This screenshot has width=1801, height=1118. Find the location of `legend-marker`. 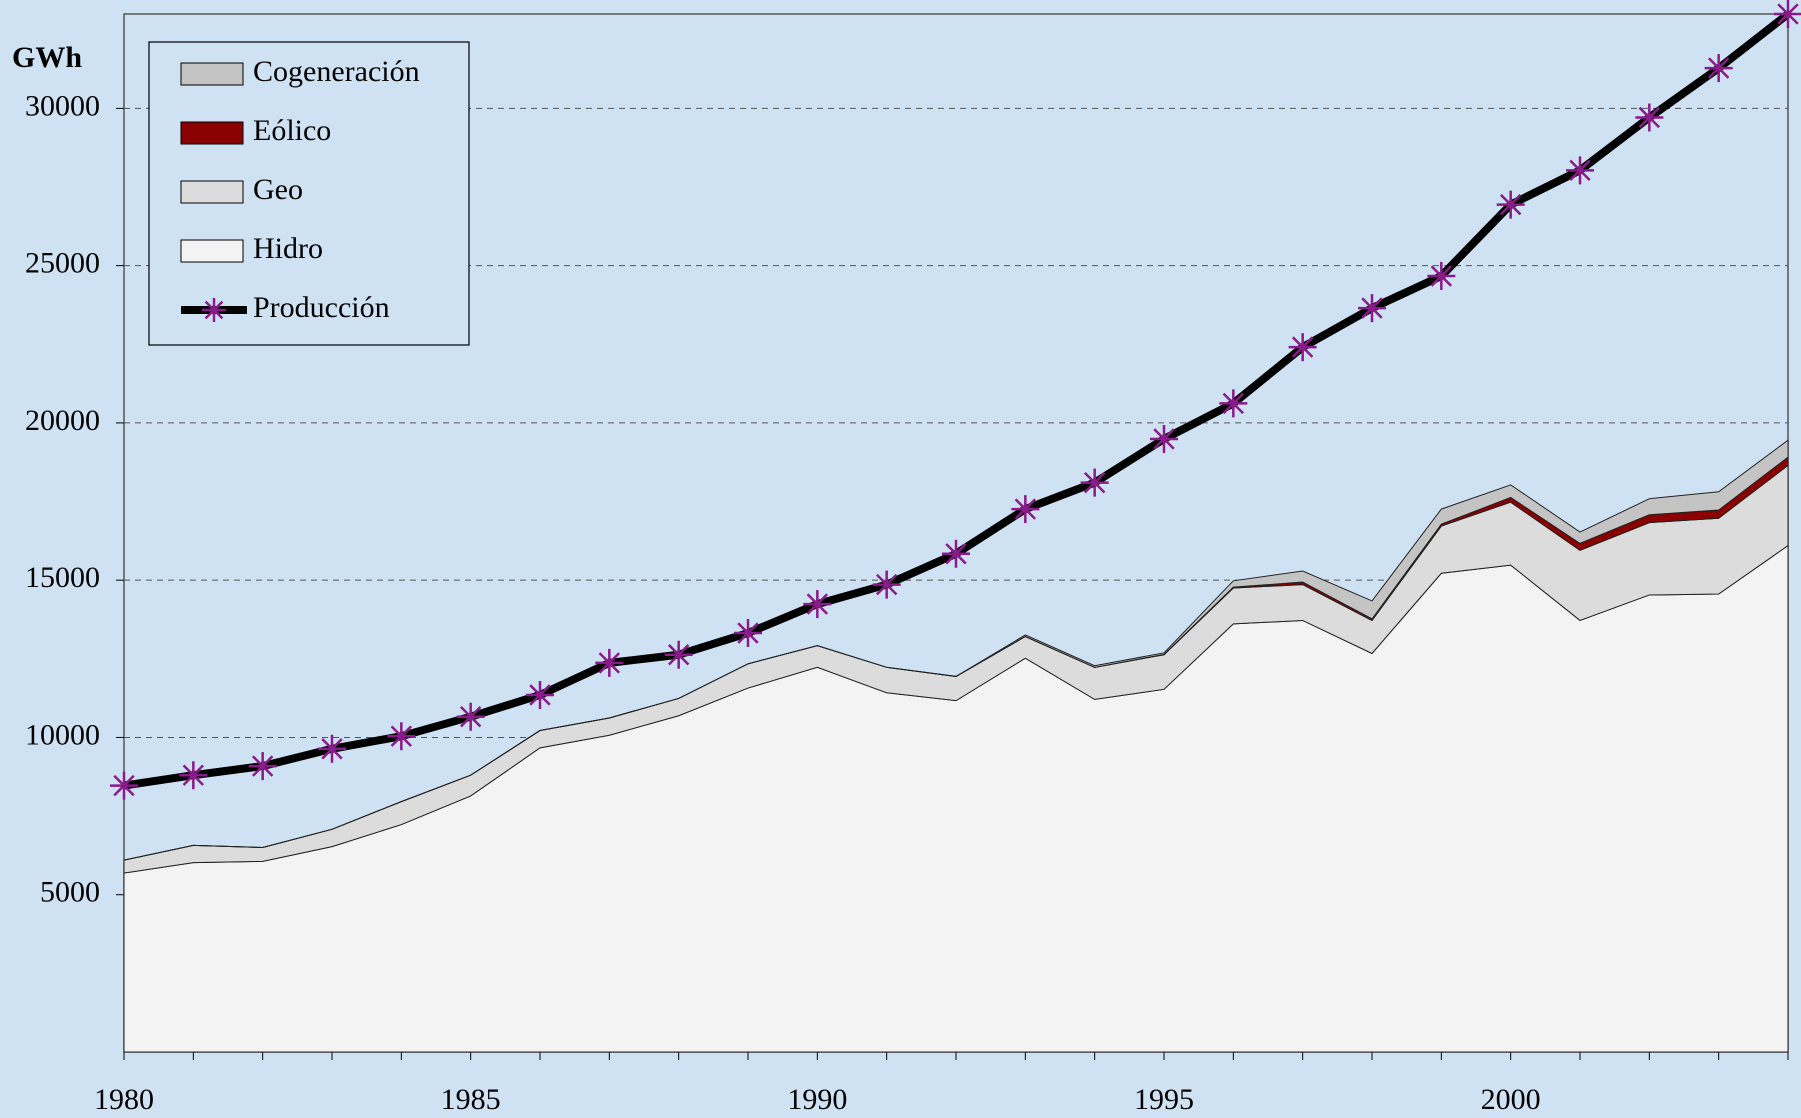

legend-marker is located at coordinates (214, 310).